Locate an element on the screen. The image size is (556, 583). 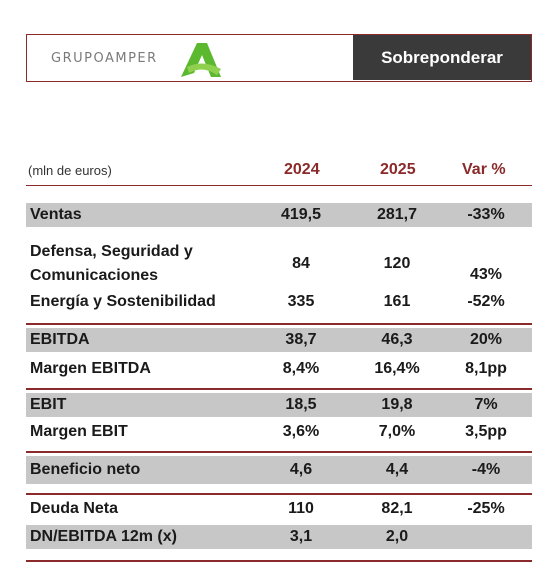
col-2024-header: 2024 is located at coordinates (302, 169).